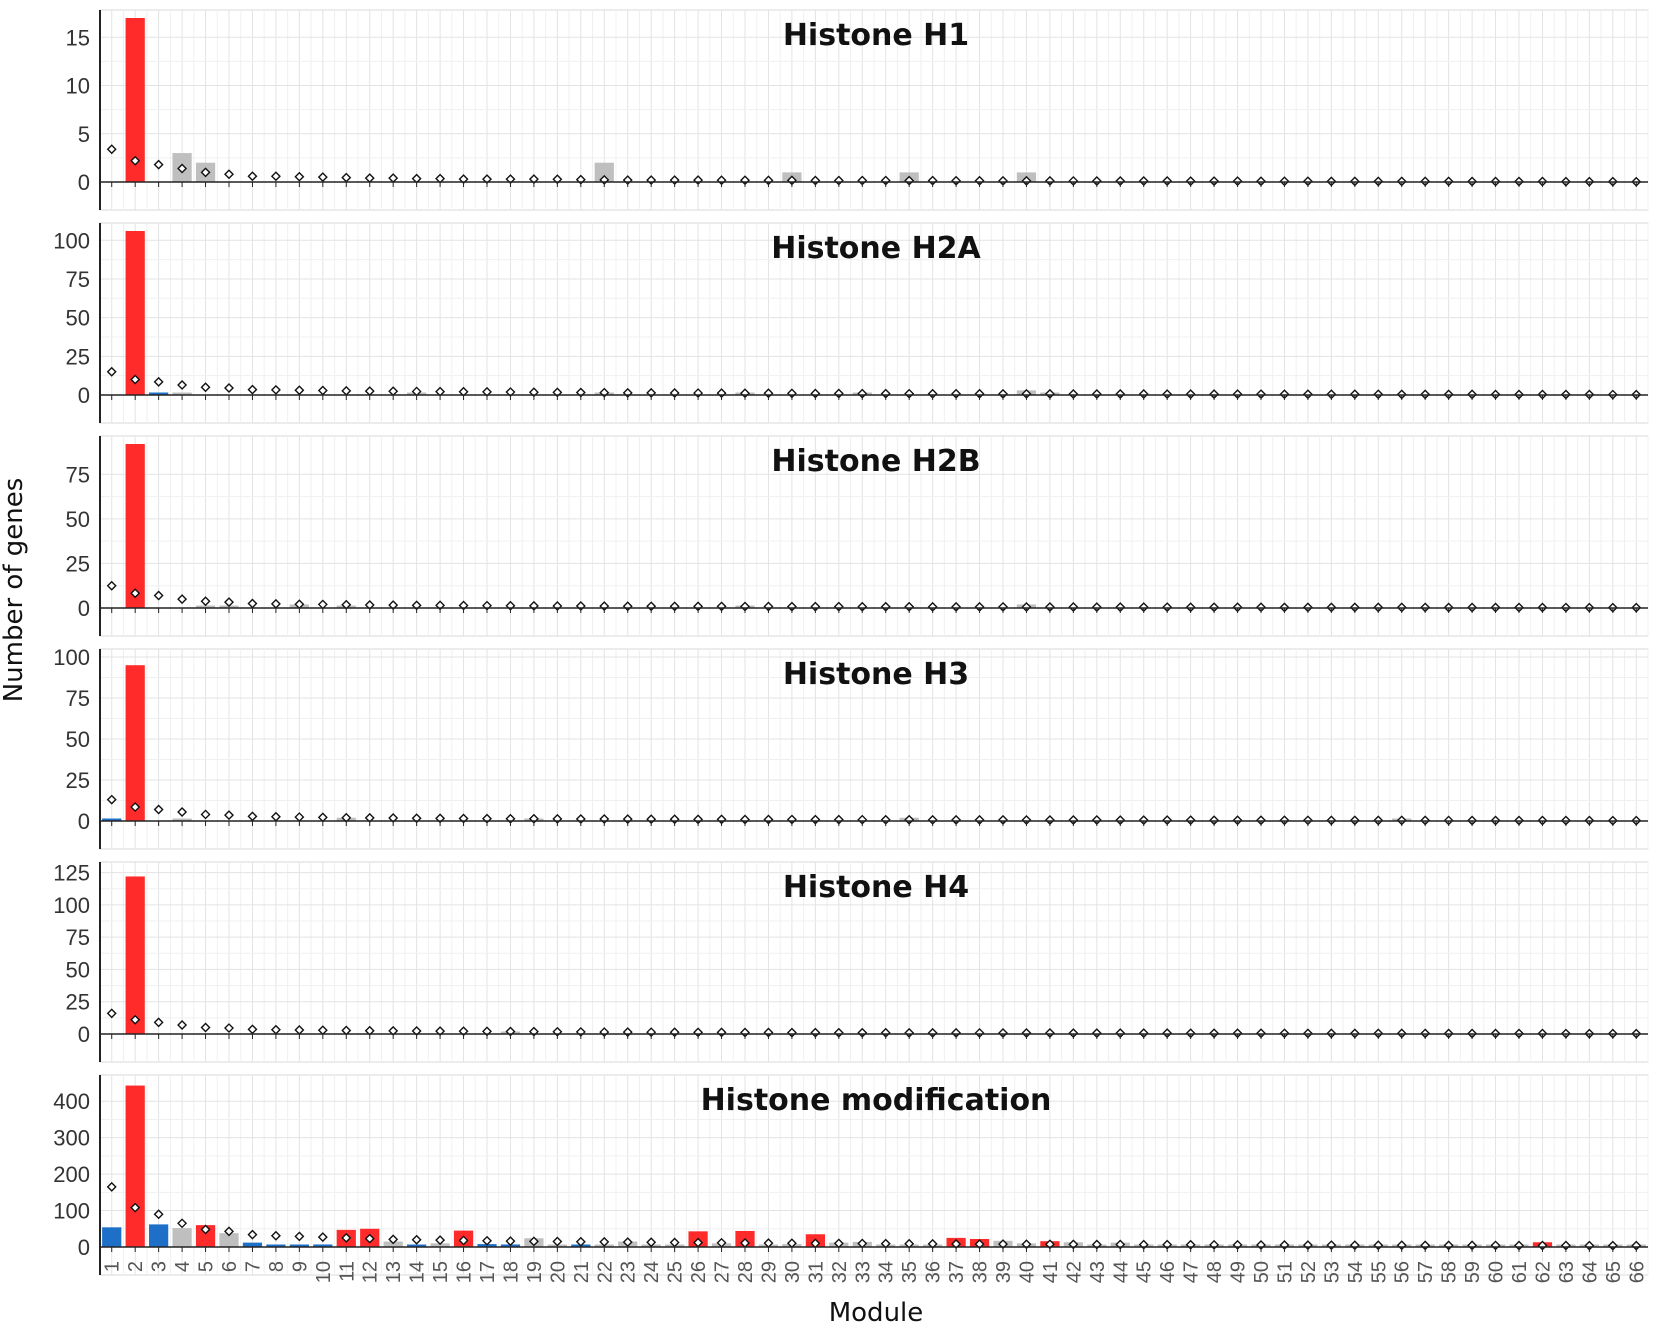  What do you see at coordinates (1543, 1272) in the screenshot?
I see `x-tick-label: 62` at bounding box center [1543, 1272].